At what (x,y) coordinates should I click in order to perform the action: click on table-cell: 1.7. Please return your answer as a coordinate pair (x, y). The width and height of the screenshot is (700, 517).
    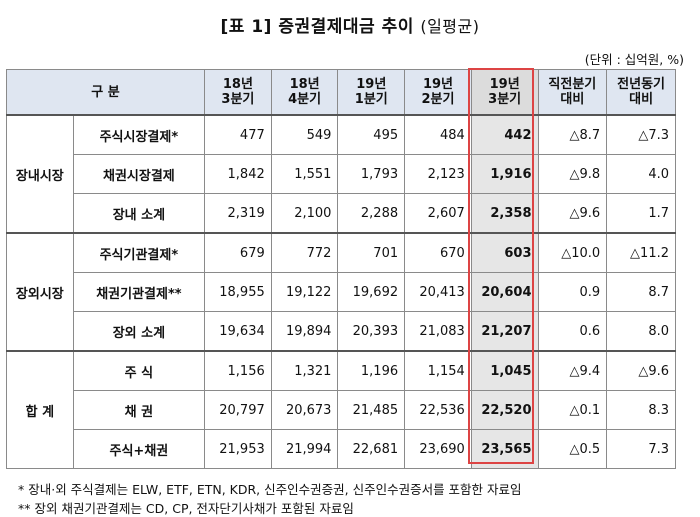
    Looking at the image, I should click on (641, 213).